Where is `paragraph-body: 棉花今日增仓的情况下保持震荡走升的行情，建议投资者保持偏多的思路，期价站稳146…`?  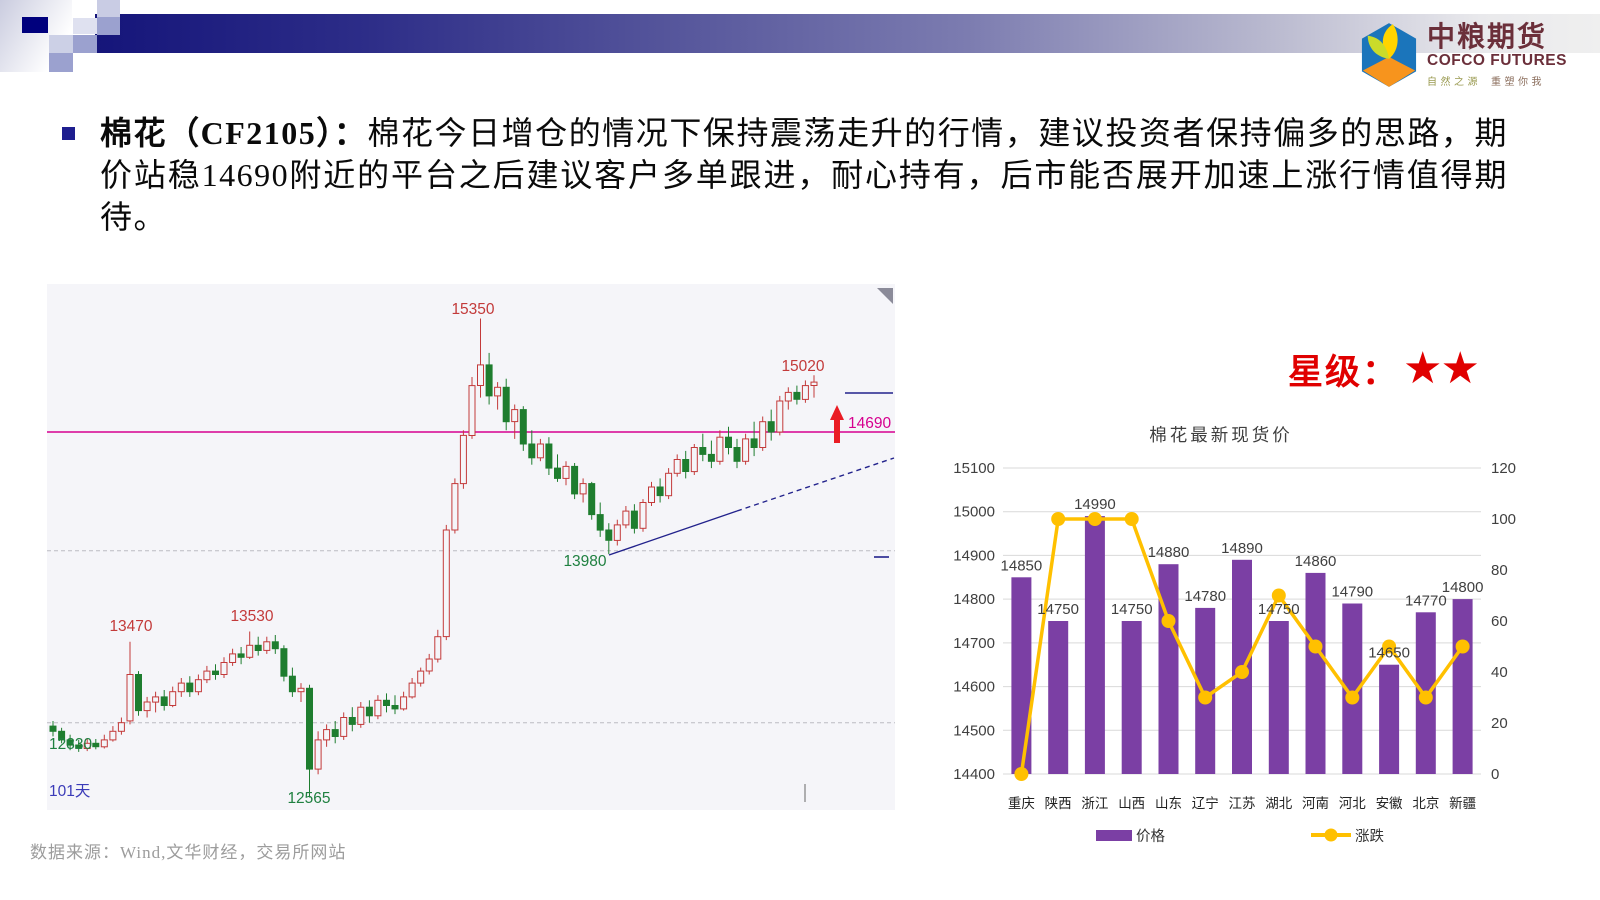 paragraph-body: 棉花今日增仓的情况下保持震荡走升的行情，建议投资者保持偏多的思路，期价站稳146… is located at coordinates (804, 175).